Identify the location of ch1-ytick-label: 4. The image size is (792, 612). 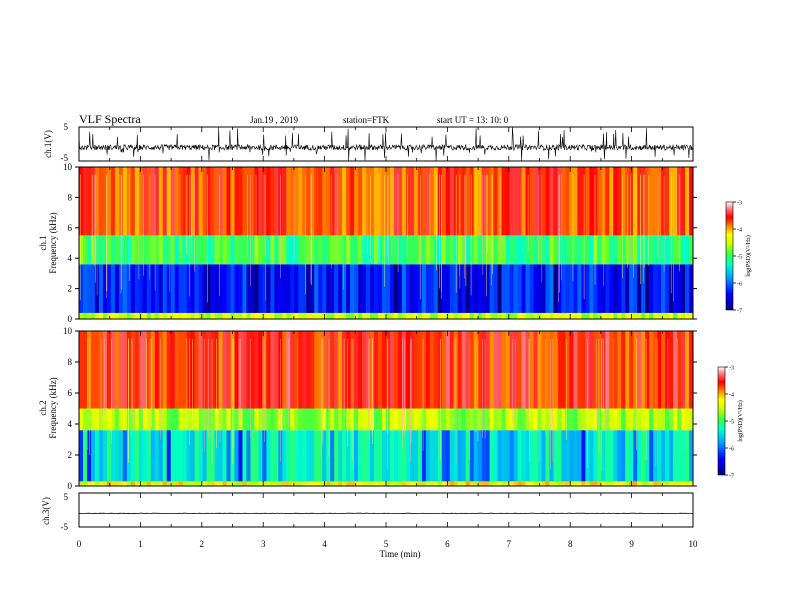
(70, 258).